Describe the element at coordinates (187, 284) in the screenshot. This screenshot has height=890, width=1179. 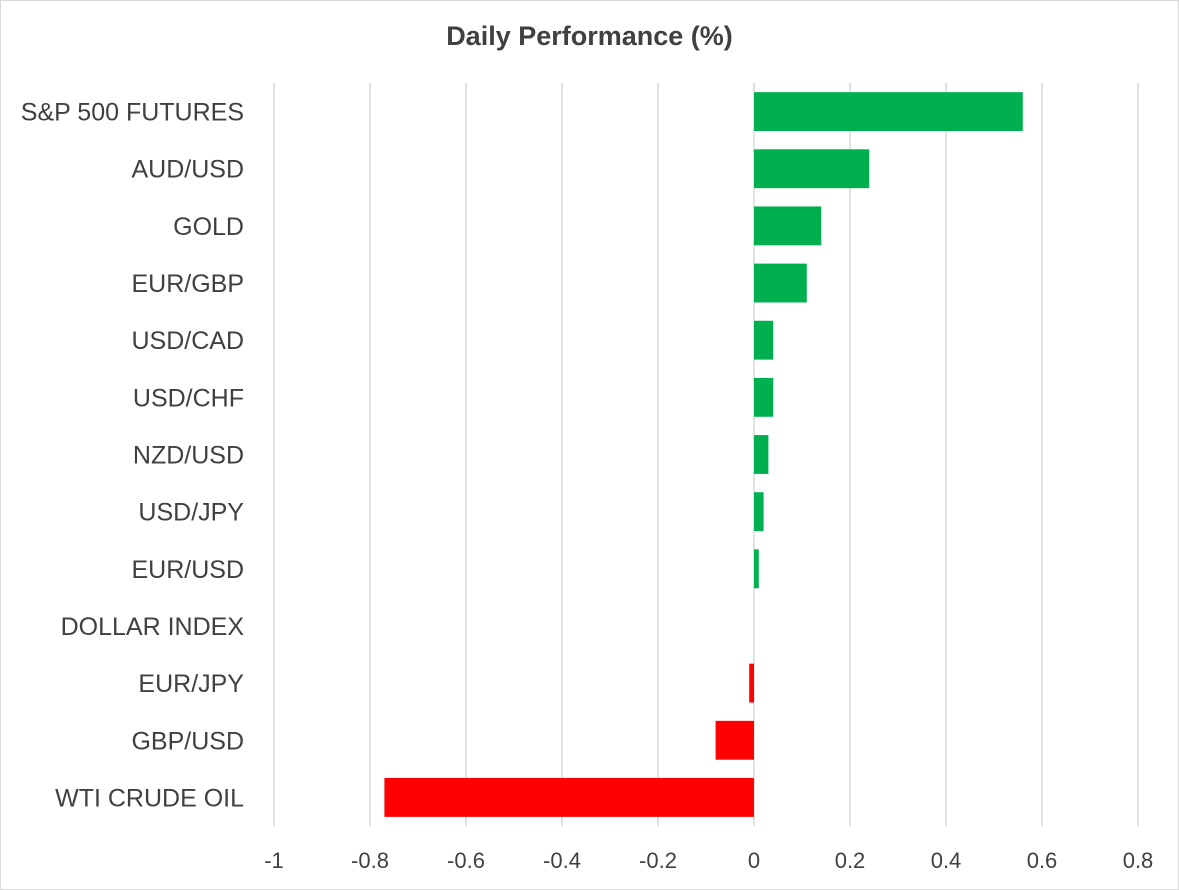
I see `category-label: EUR/GBP` at that location.